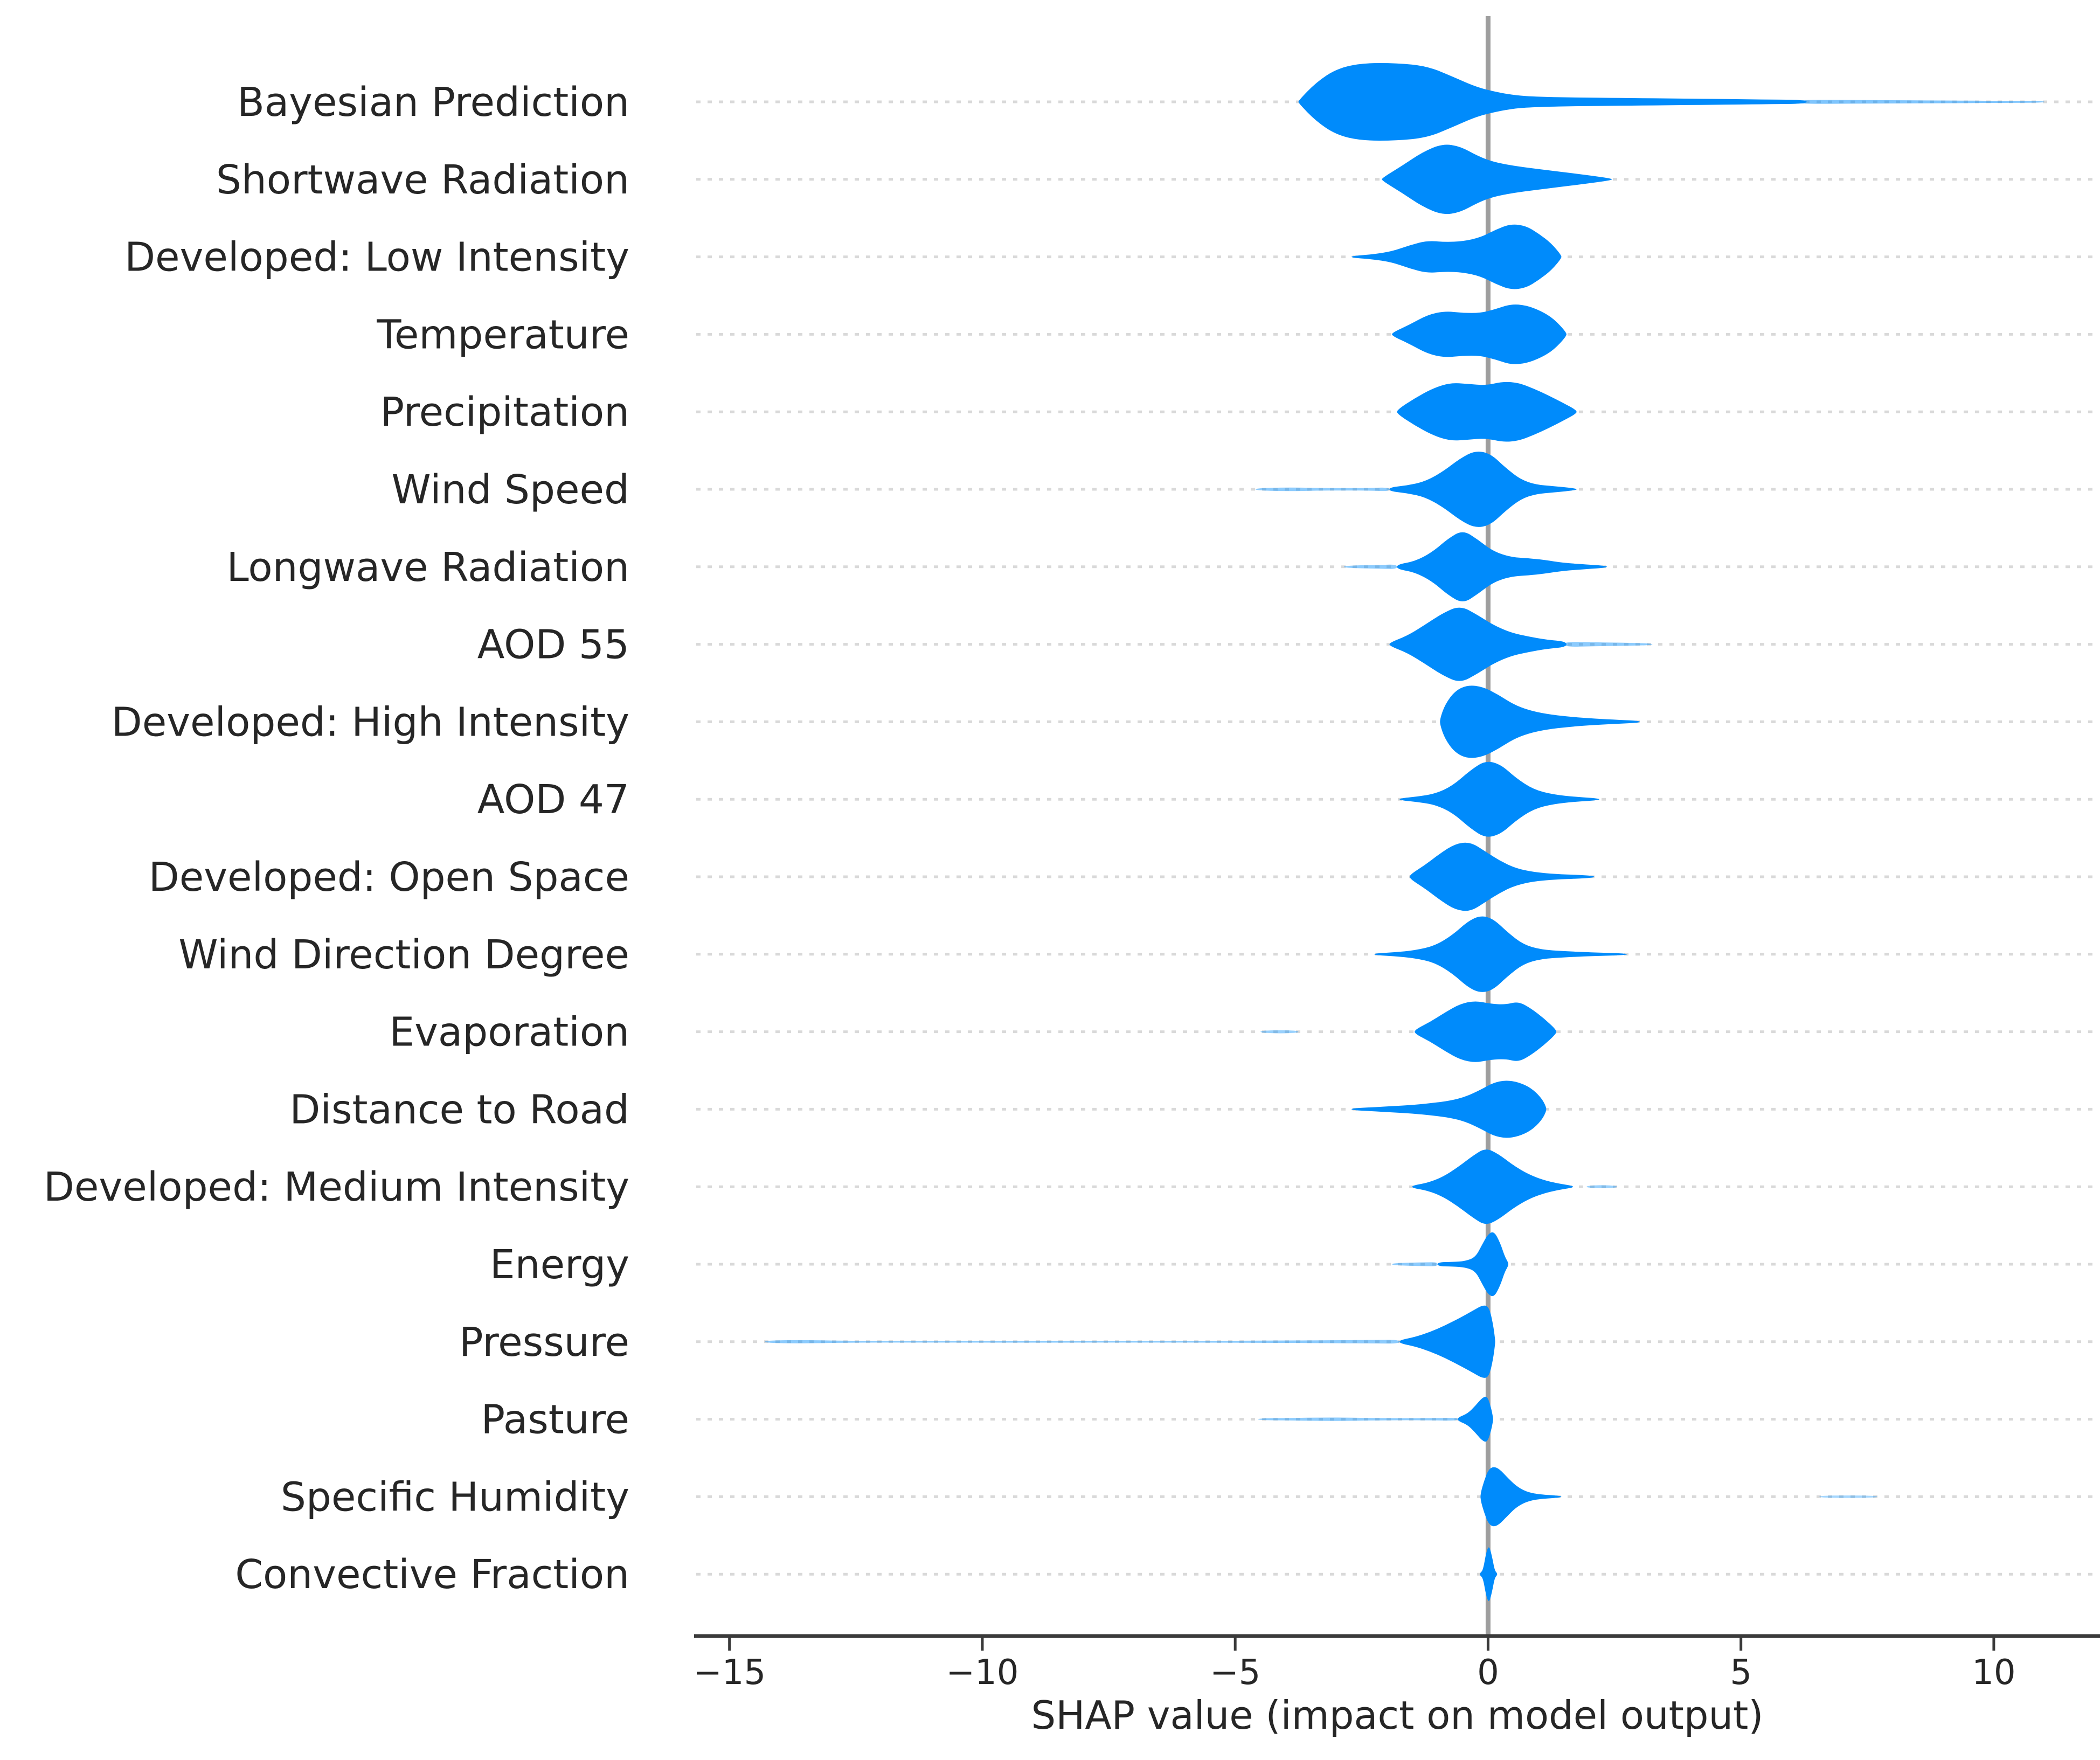 The height and width of the screenshot is (1760, 2100). What do you see at coordinates (337, 1187) in the screenshot?
I see `y-axis-label: Developed: Medium Intensity` at bounding box center [337, 1187].